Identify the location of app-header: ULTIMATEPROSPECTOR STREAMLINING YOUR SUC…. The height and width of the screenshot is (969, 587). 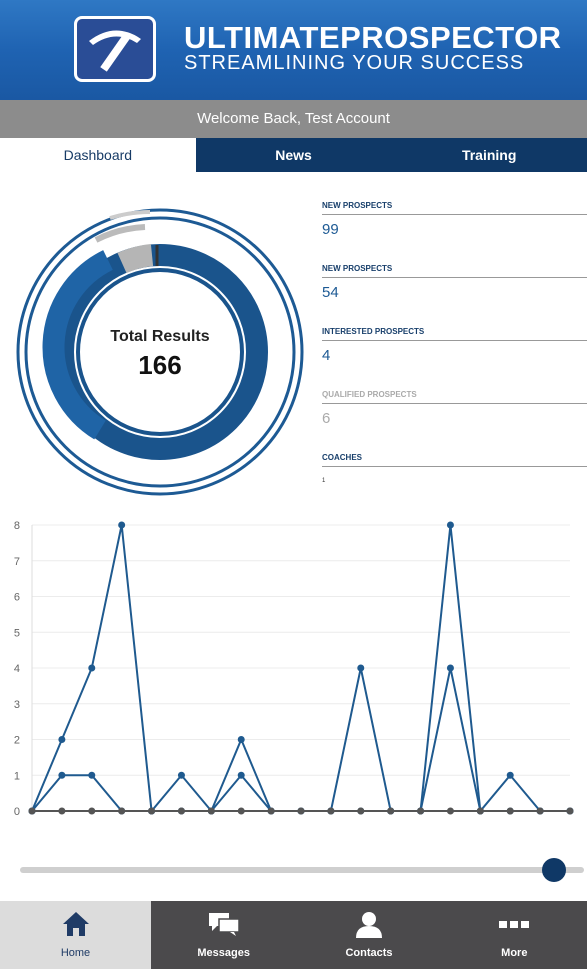
(293, 50).